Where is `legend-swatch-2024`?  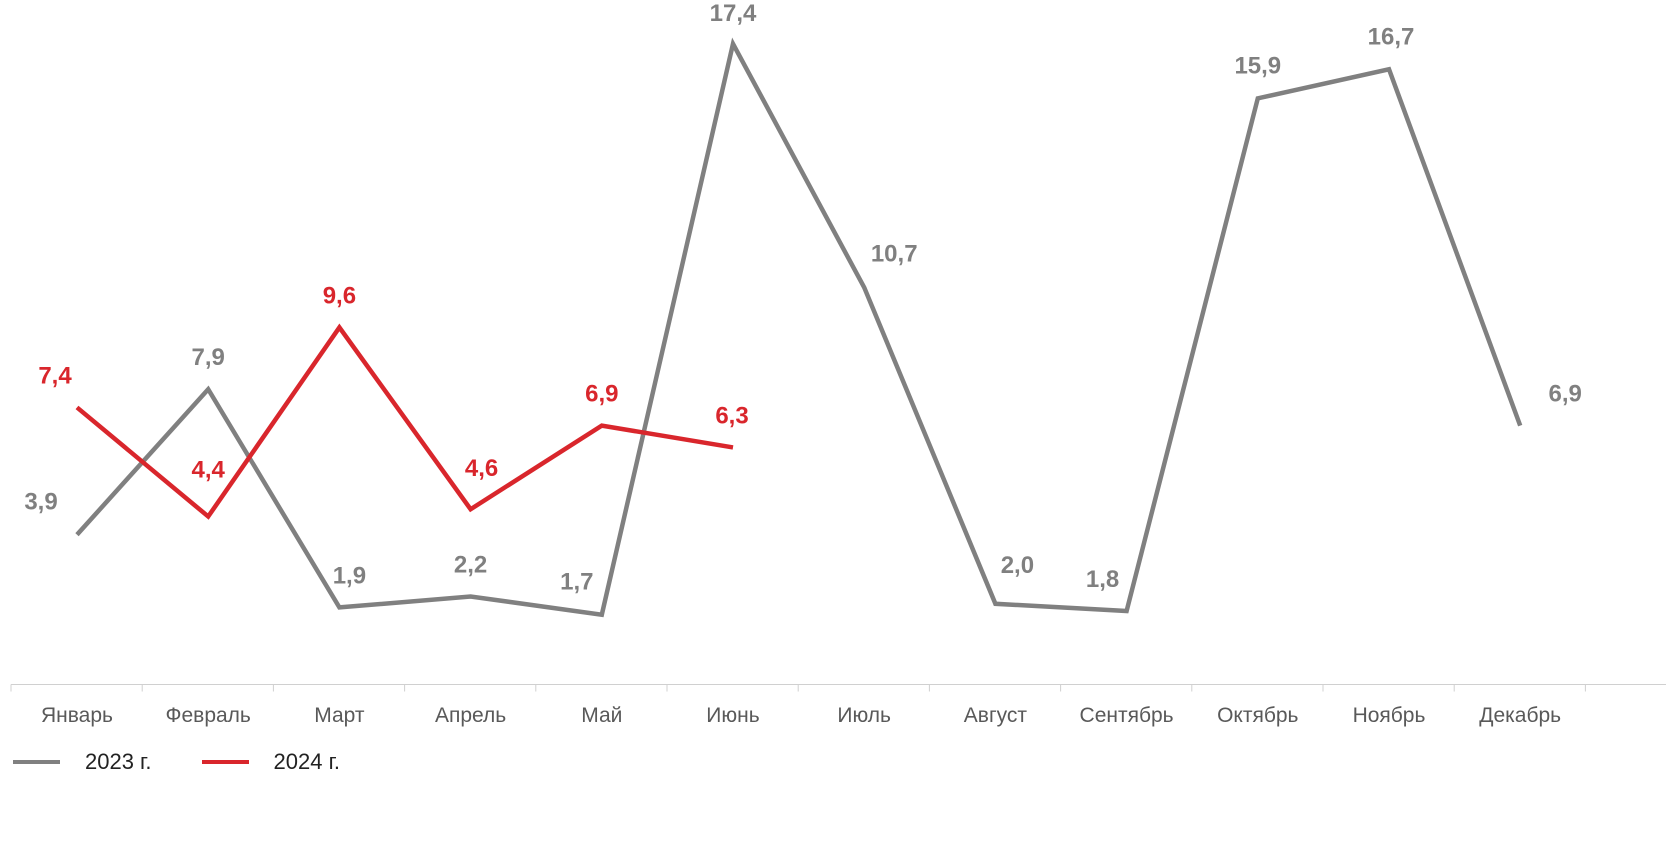 legend-swatch-2024 is located at coordinates (225, 762).